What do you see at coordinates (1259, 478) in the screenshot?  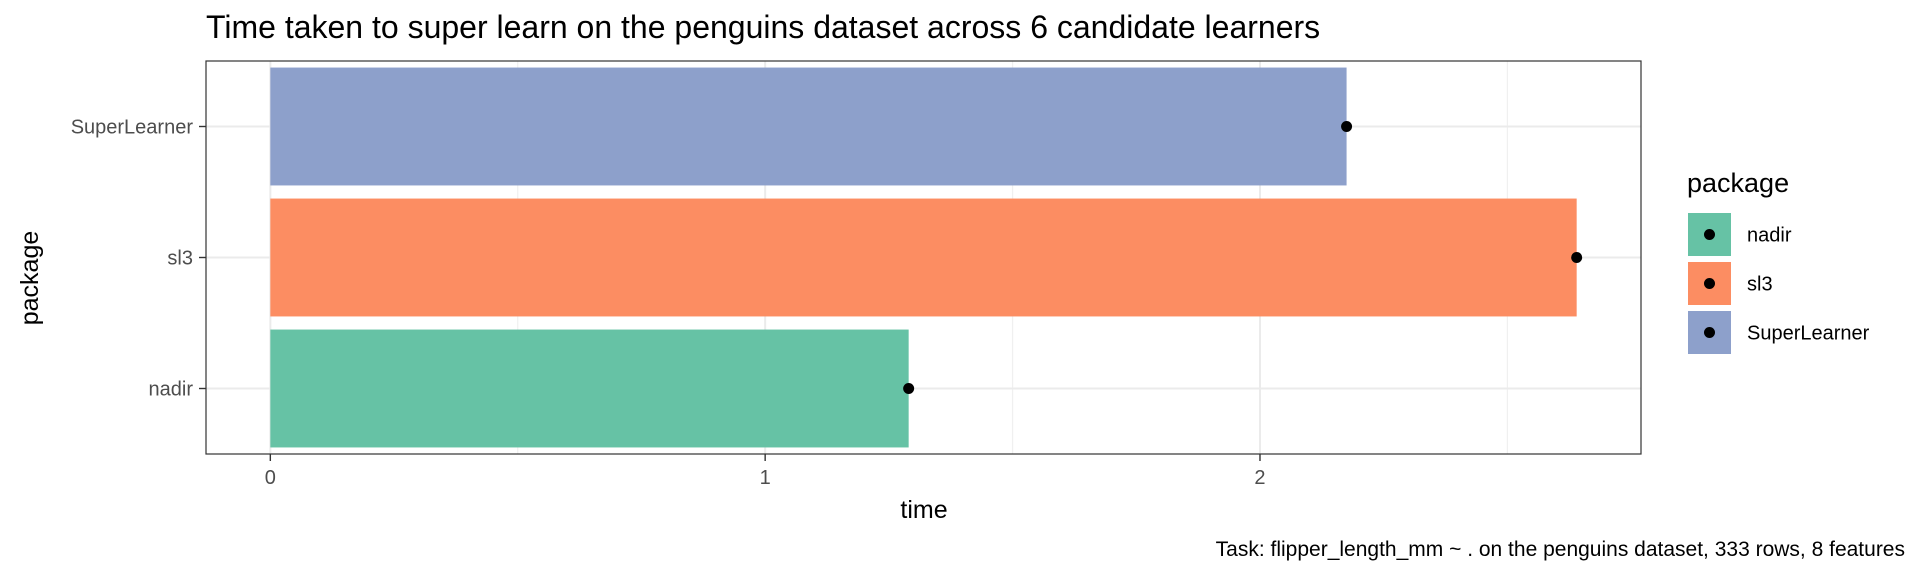 I see `x-tick-label: 2` at bounding box center [1259, 478].